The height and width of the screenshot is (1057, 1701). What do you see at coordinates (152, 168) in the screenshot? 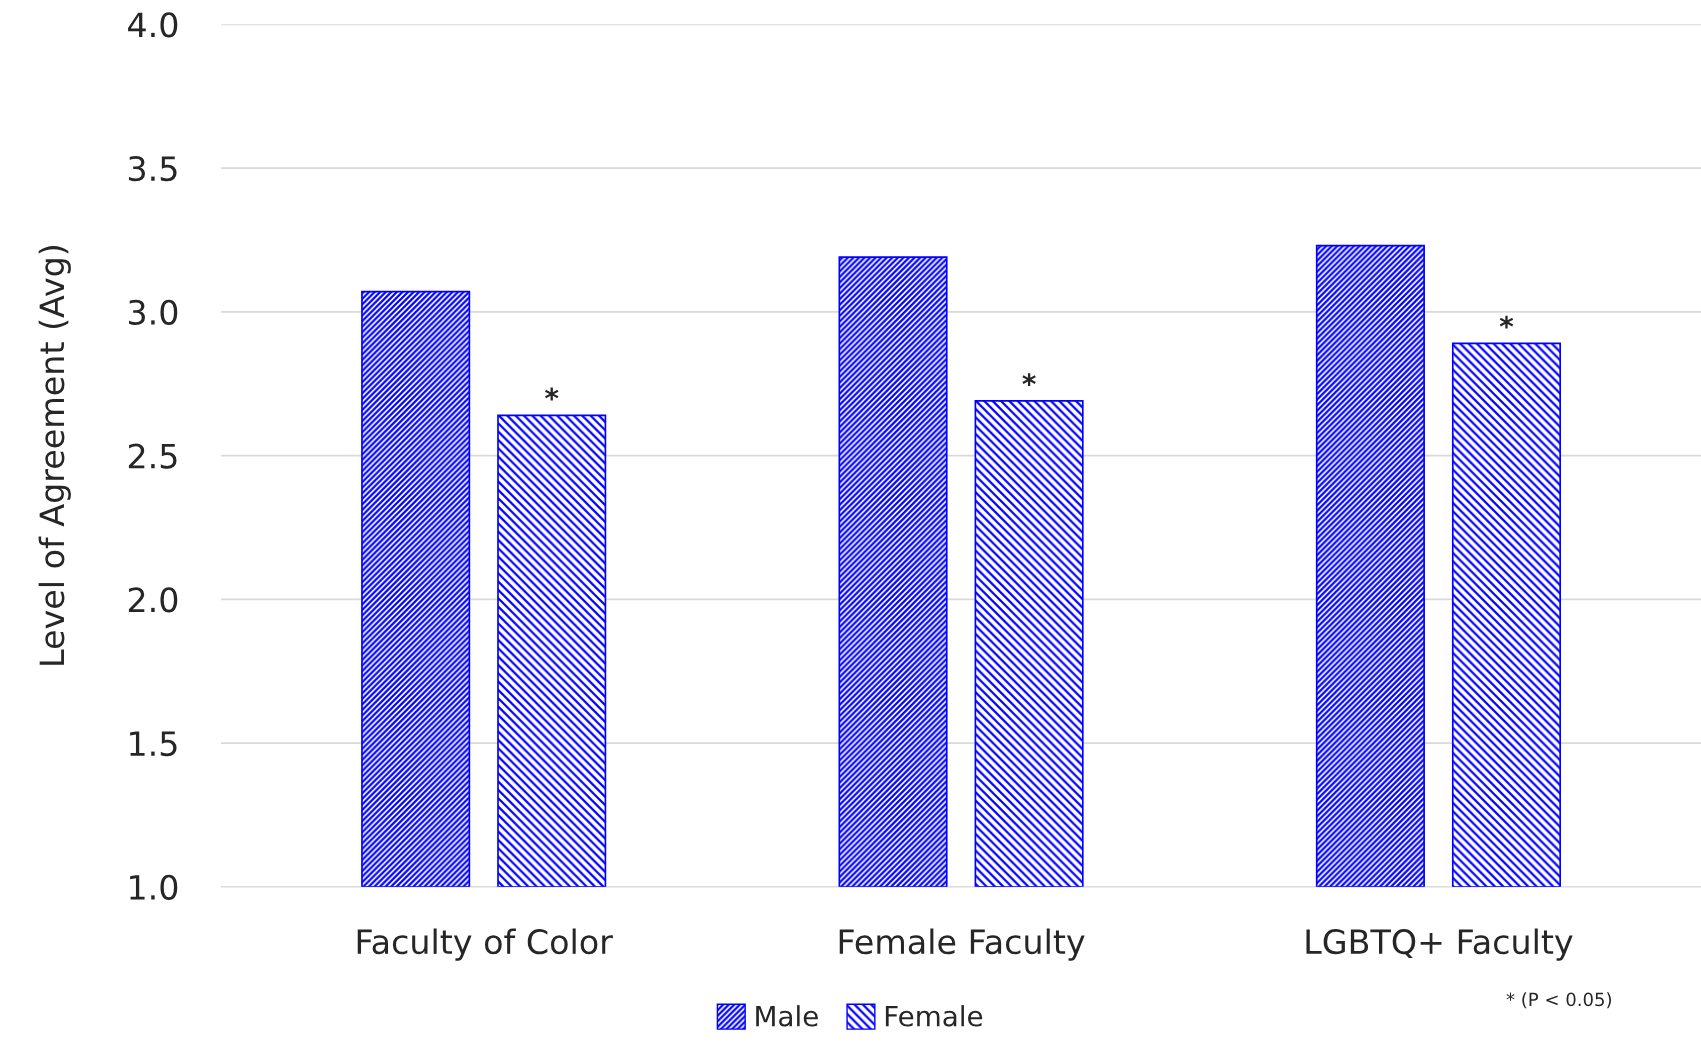
I see `y-tick-label: 3.5` at bounding box center [152, 168].